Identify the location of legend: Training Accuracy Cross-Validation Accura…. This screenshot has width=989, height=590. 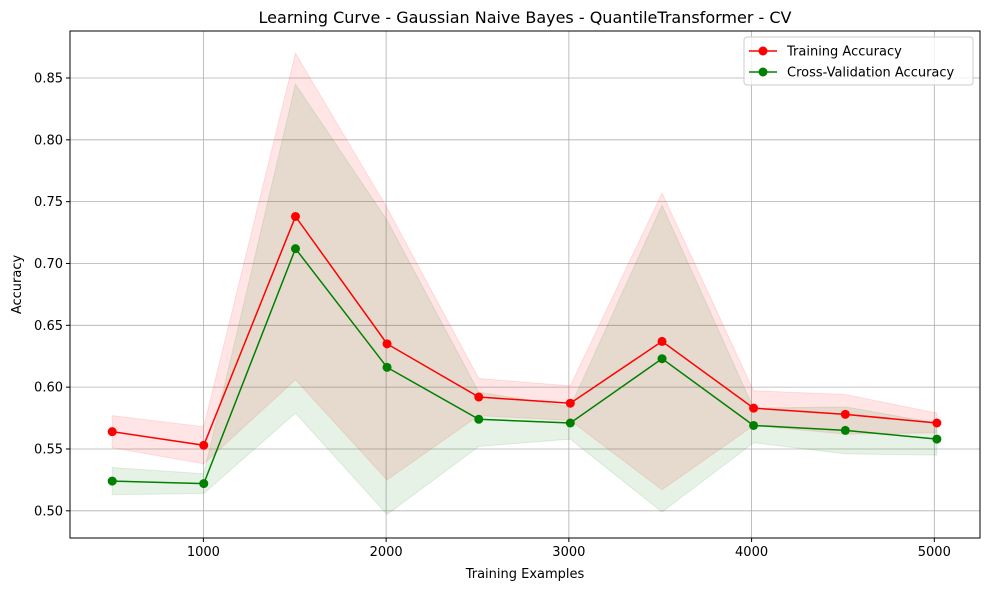
(858, 61).